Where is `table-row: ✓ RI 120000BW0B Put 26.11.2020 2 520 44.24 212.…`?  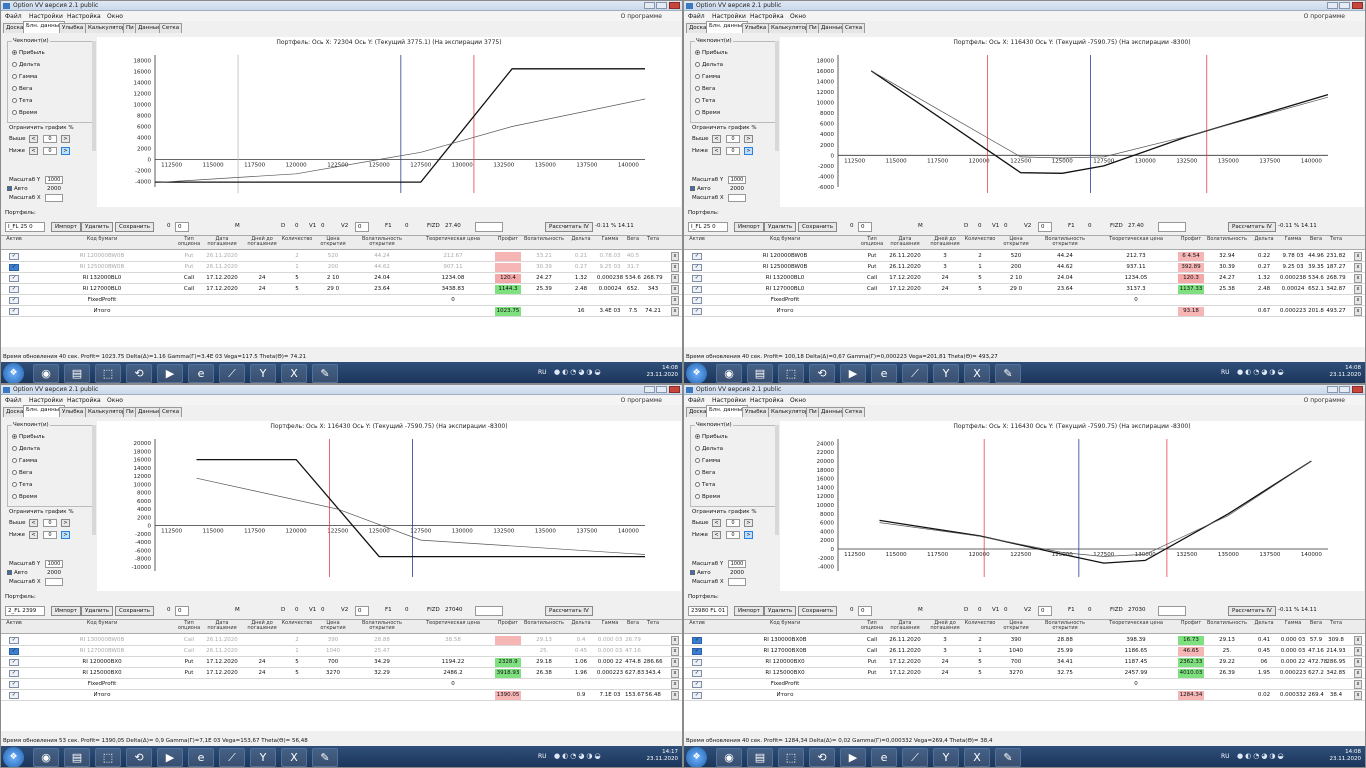 table-row: ✓ RI 120000BW0B Put 26.11.2020 2 520 44.24 212.… is located at coordinates (341, 256).